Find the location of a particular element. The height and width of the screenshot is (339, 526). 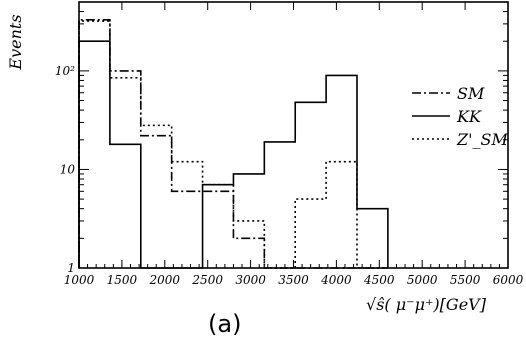

x-tick-label: 4500 is located at coordinates (379, 280).